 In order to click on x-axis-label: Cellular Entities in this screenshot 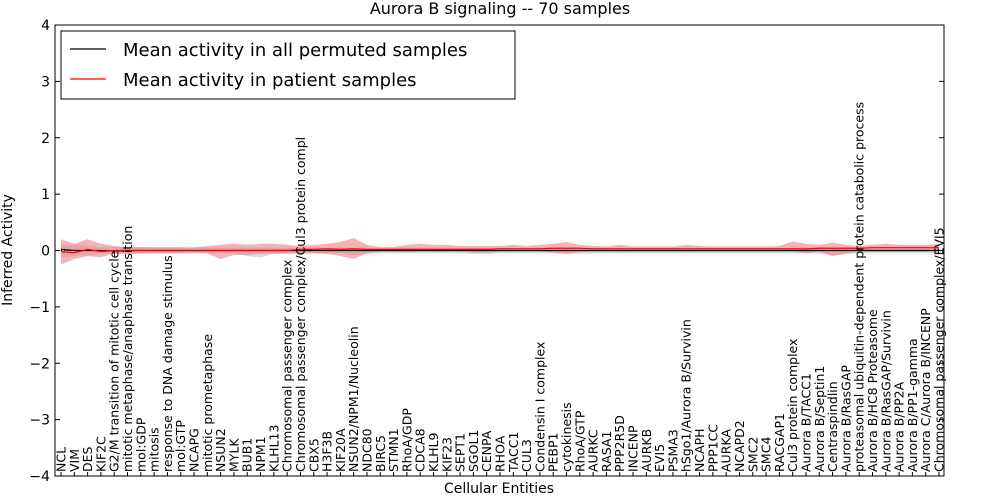, I will do `click(499, 489)`.